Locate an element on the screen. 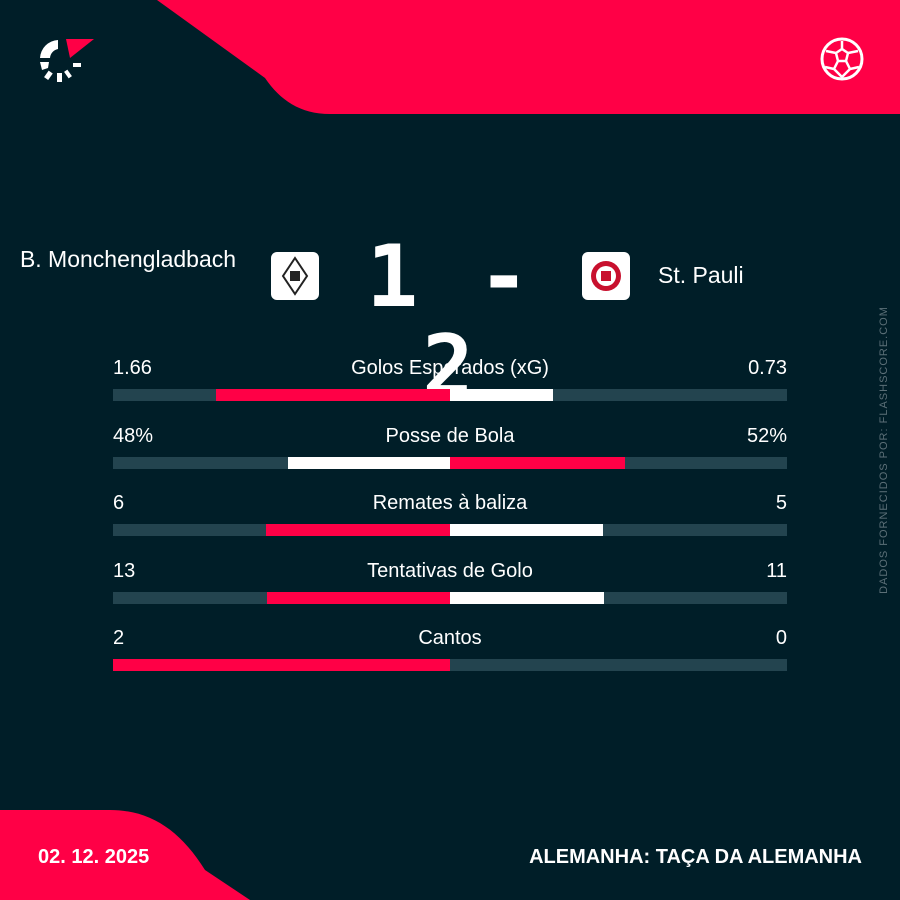 The image size is (900, 900). stat-away-value: 52% is located at coordinates (766, 436).